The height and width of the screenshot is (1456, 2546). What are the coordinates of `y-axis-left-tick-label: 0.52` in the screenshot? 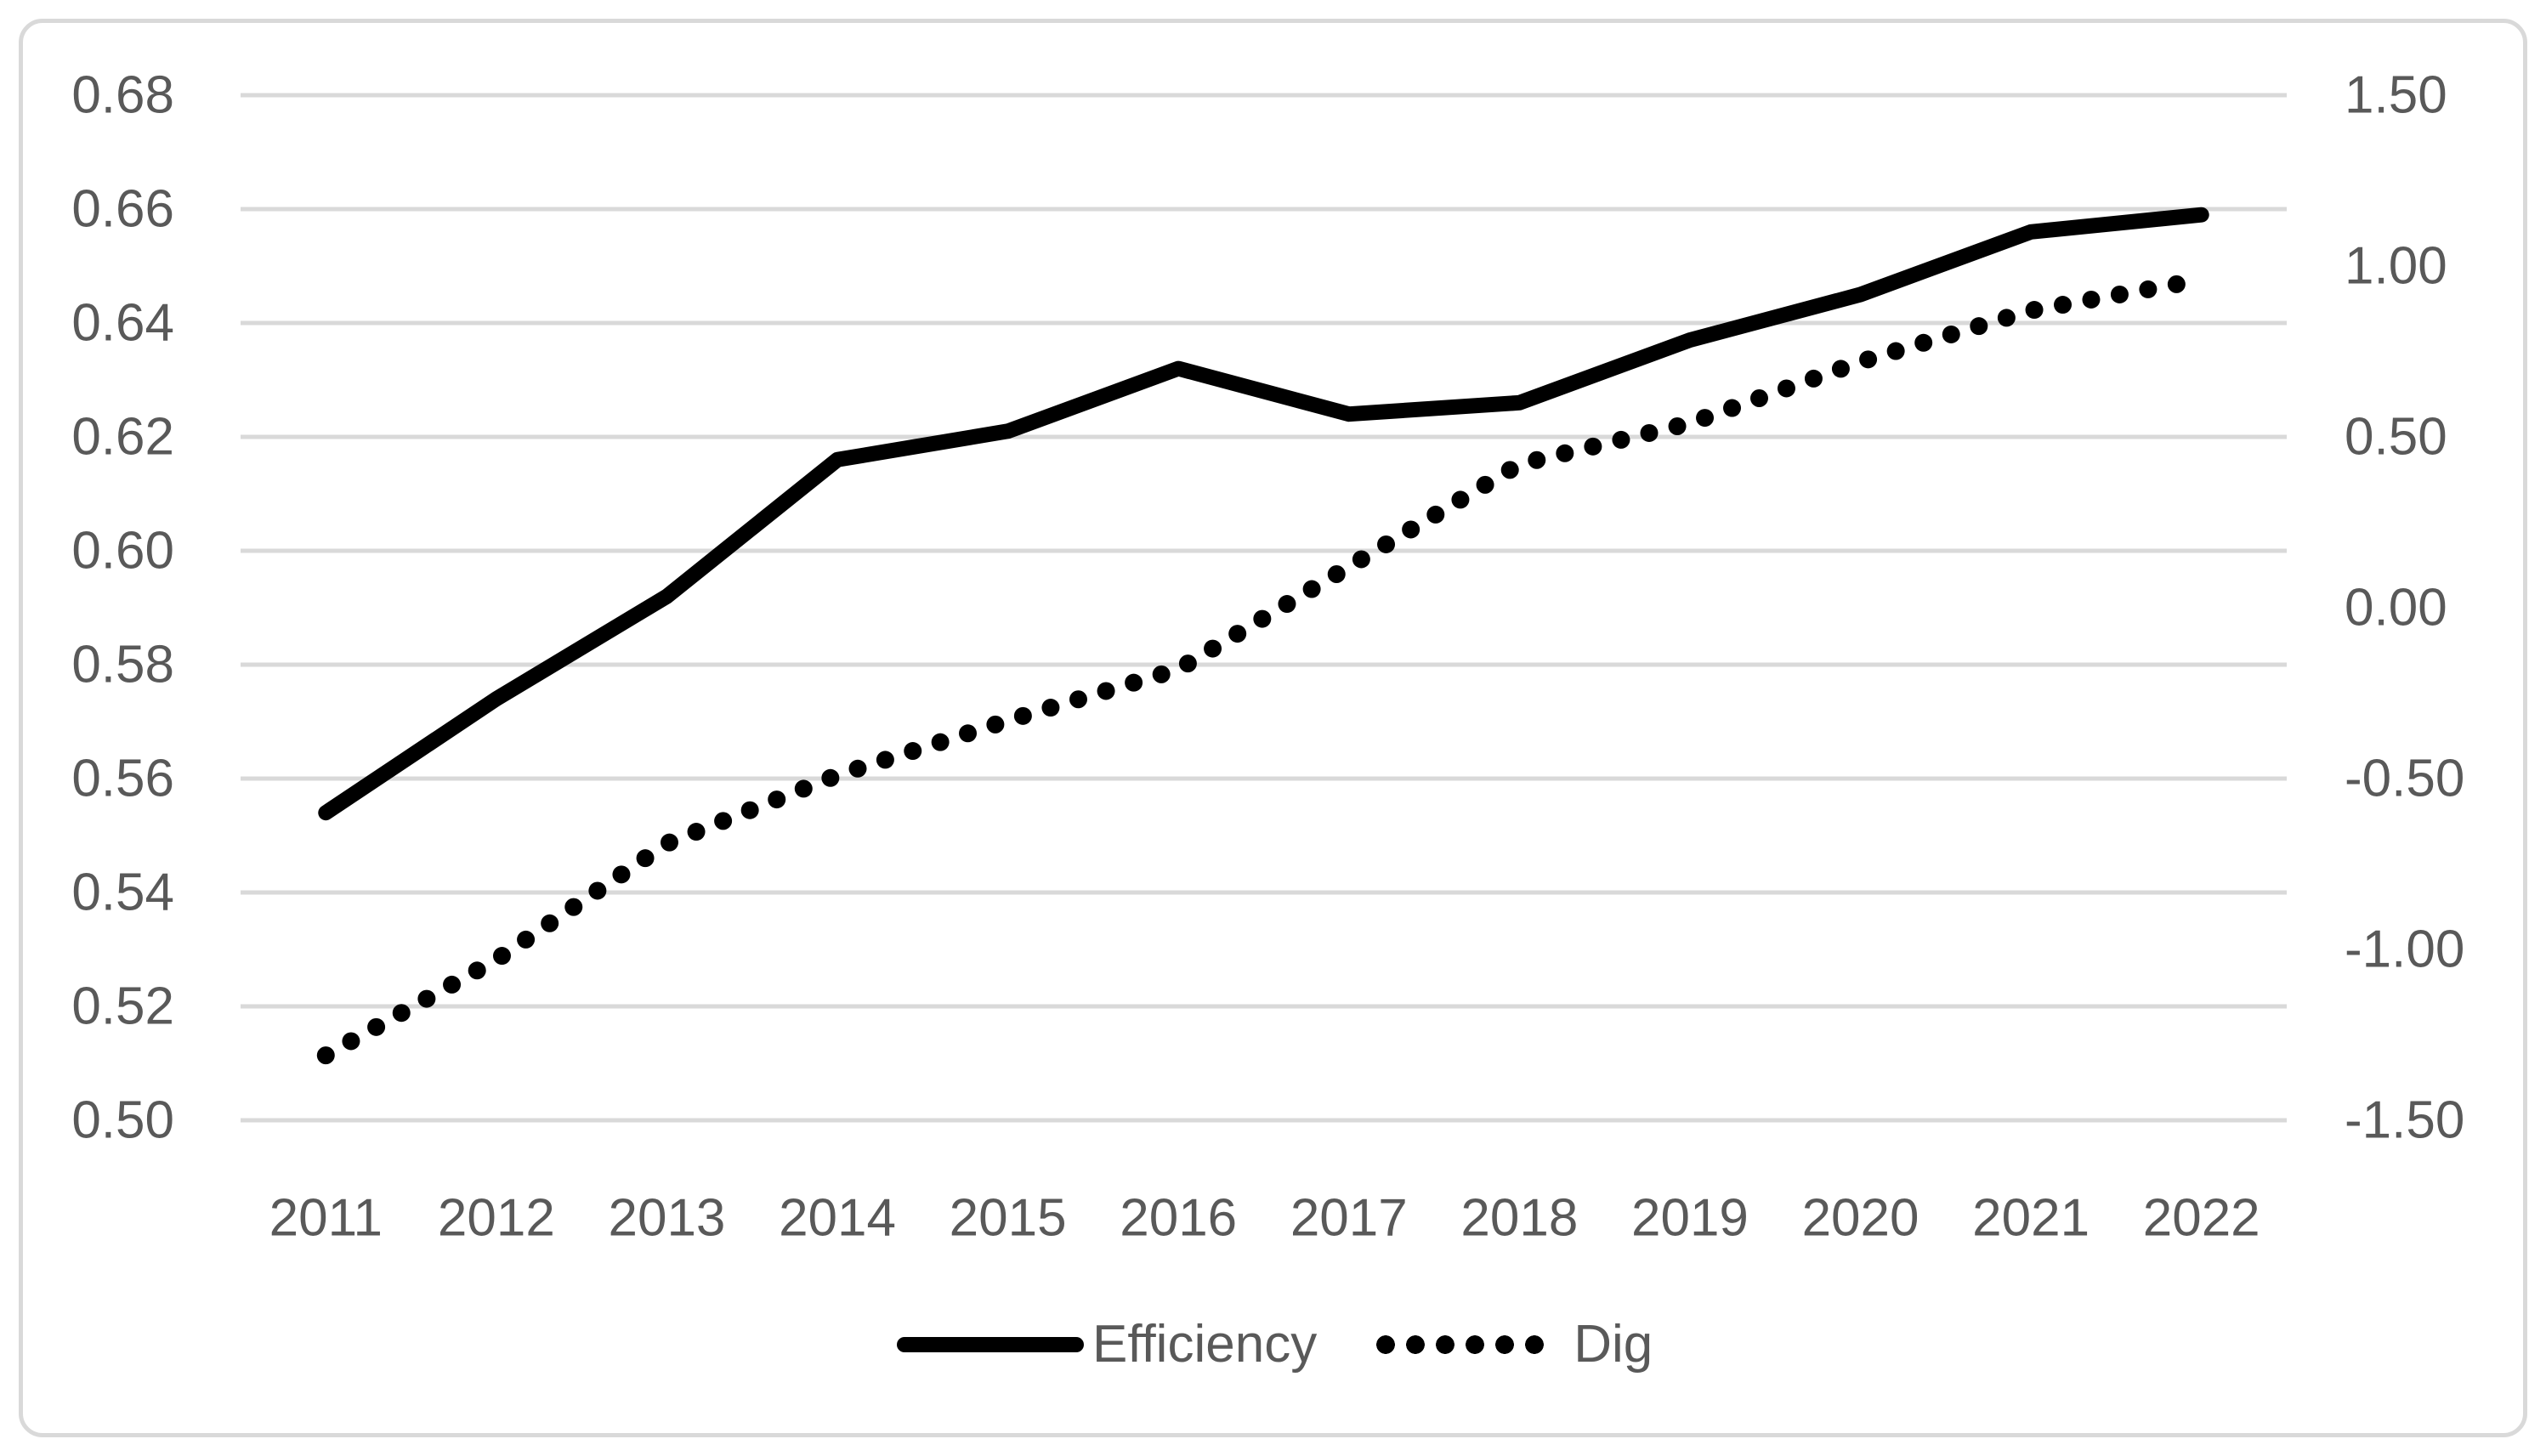 It's located at (122, 1006).